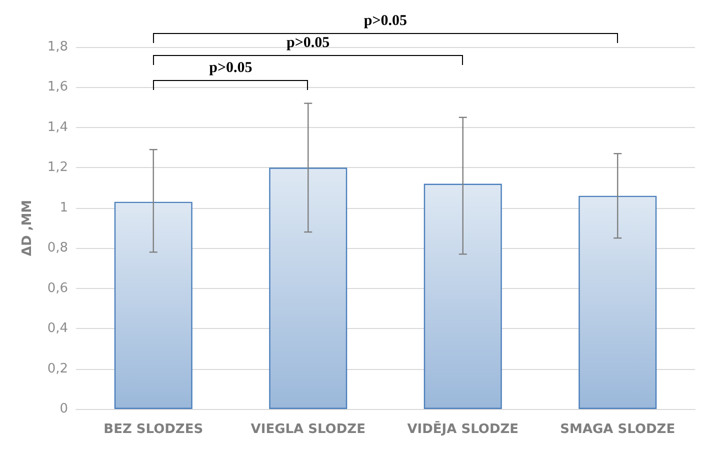 The height and width of the screenshot is (456, 705). Describe the element at coordinates (57, 248) in the screenshot. I see `y-tick-label: 0,8` at that location.